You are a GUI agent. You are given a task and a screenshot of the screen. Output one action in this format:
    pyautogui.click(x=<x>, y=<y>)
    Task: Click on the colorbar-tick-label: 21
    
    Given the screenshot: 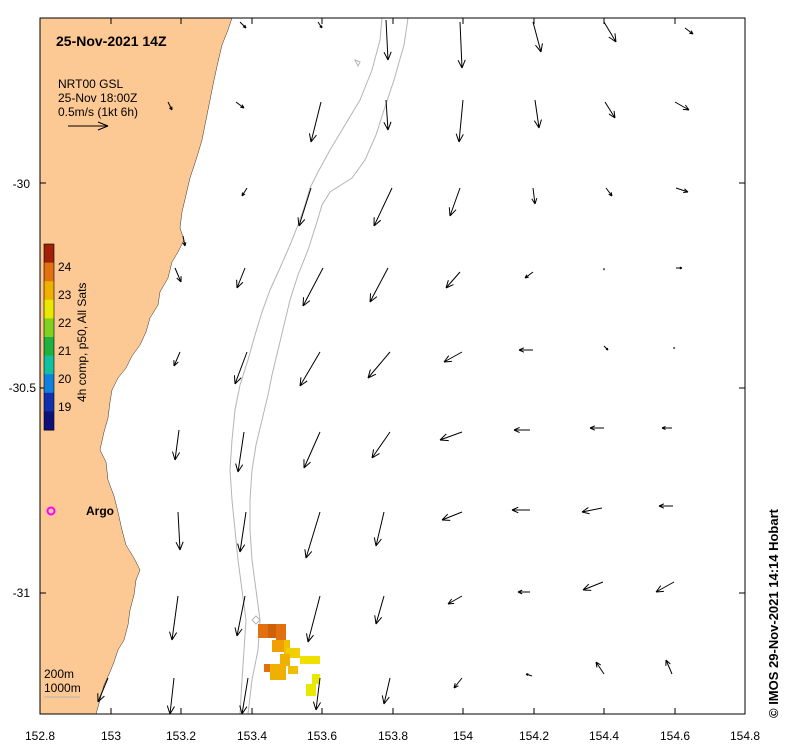 What is the action you would take?
    pyautogui.click(x=65, y=351)
    